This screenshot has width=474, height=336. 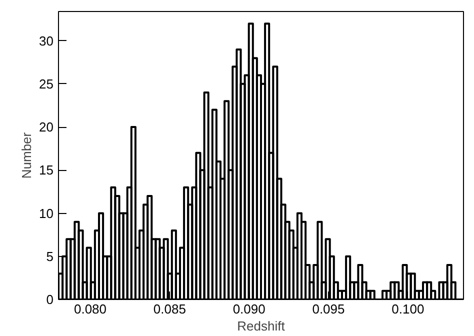 I want to click on y-tick-label: 10, so click(x=46, y=213).